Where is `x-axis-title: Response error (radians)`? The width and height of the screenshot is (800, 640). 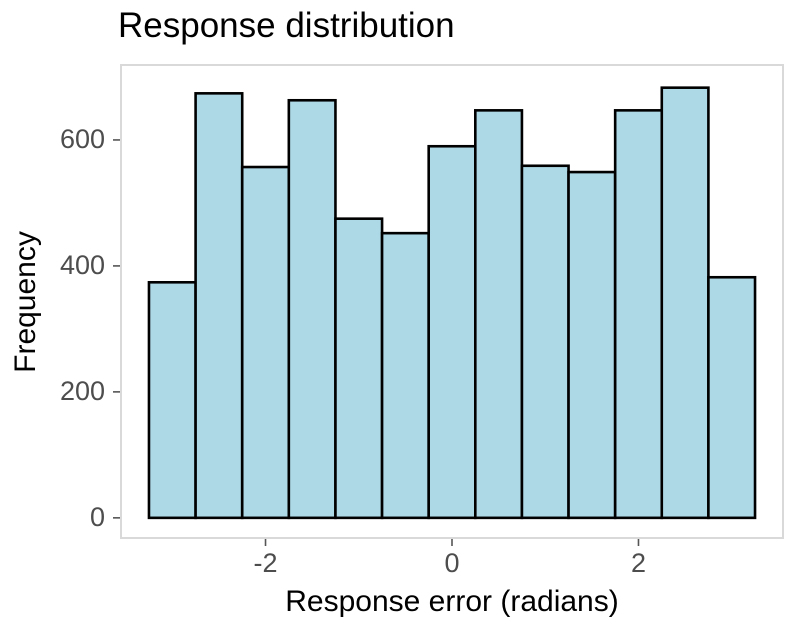 x-axis-title: Response error (radians) is located at coordinates (452, 601).